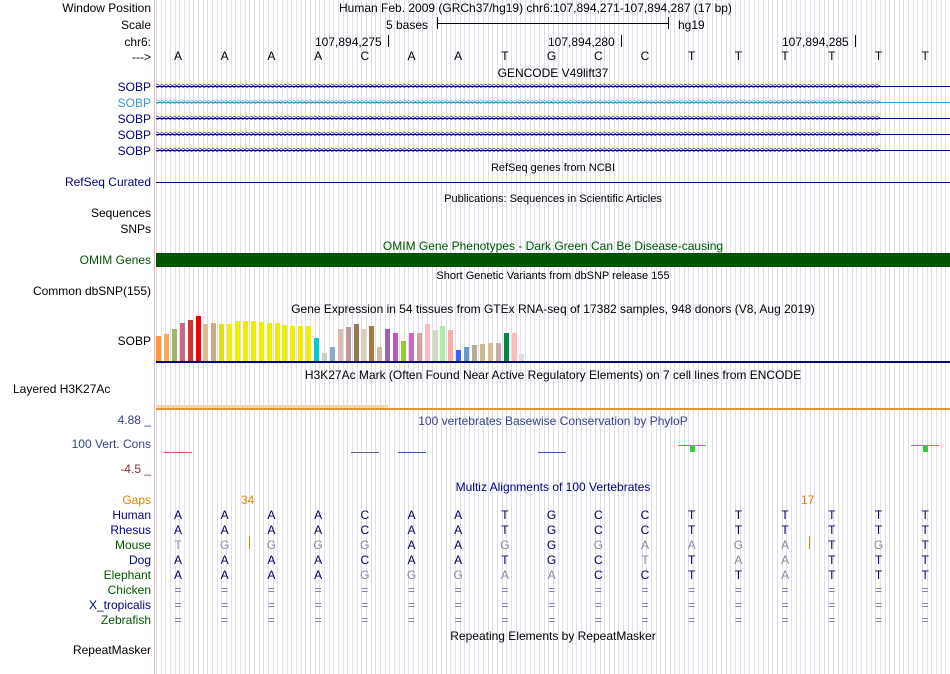 The image size is (950, 674). Describe the element at coordinates (553, 260) in the screenshot. I see `omim-gene-bar` at that location.